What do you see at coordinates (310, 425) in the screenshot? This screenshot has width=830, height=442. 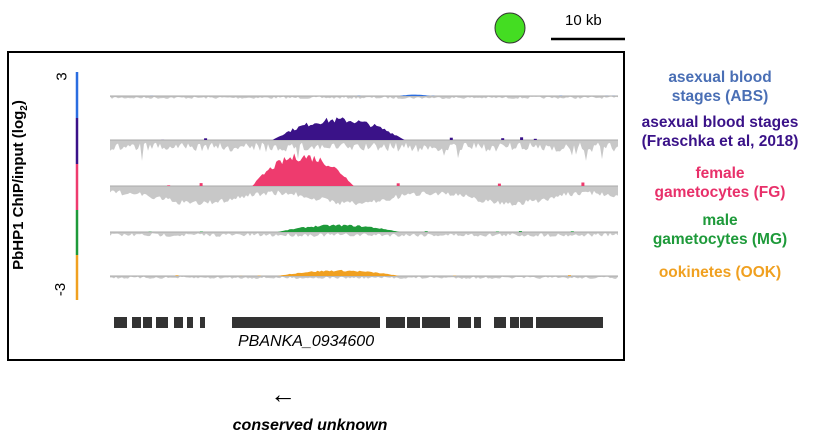 I see `gene-annotation-label: conserved unknown` at bounding box center [310, 425].